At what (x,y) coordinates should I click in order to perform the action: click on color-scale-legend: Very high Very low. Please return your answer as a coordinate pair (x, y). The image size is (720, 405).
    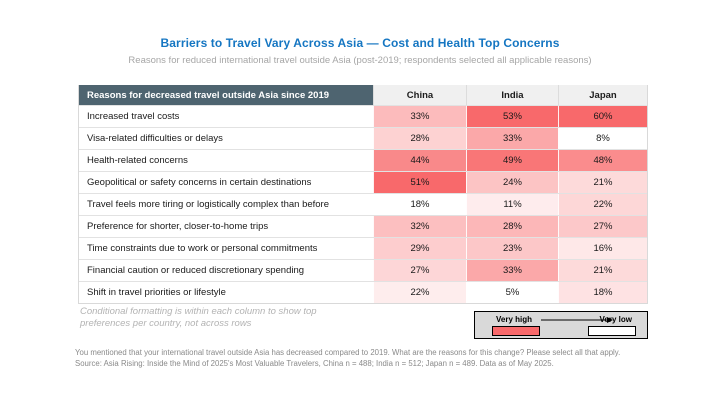
    Looking at the image, I should click on (561, 325).